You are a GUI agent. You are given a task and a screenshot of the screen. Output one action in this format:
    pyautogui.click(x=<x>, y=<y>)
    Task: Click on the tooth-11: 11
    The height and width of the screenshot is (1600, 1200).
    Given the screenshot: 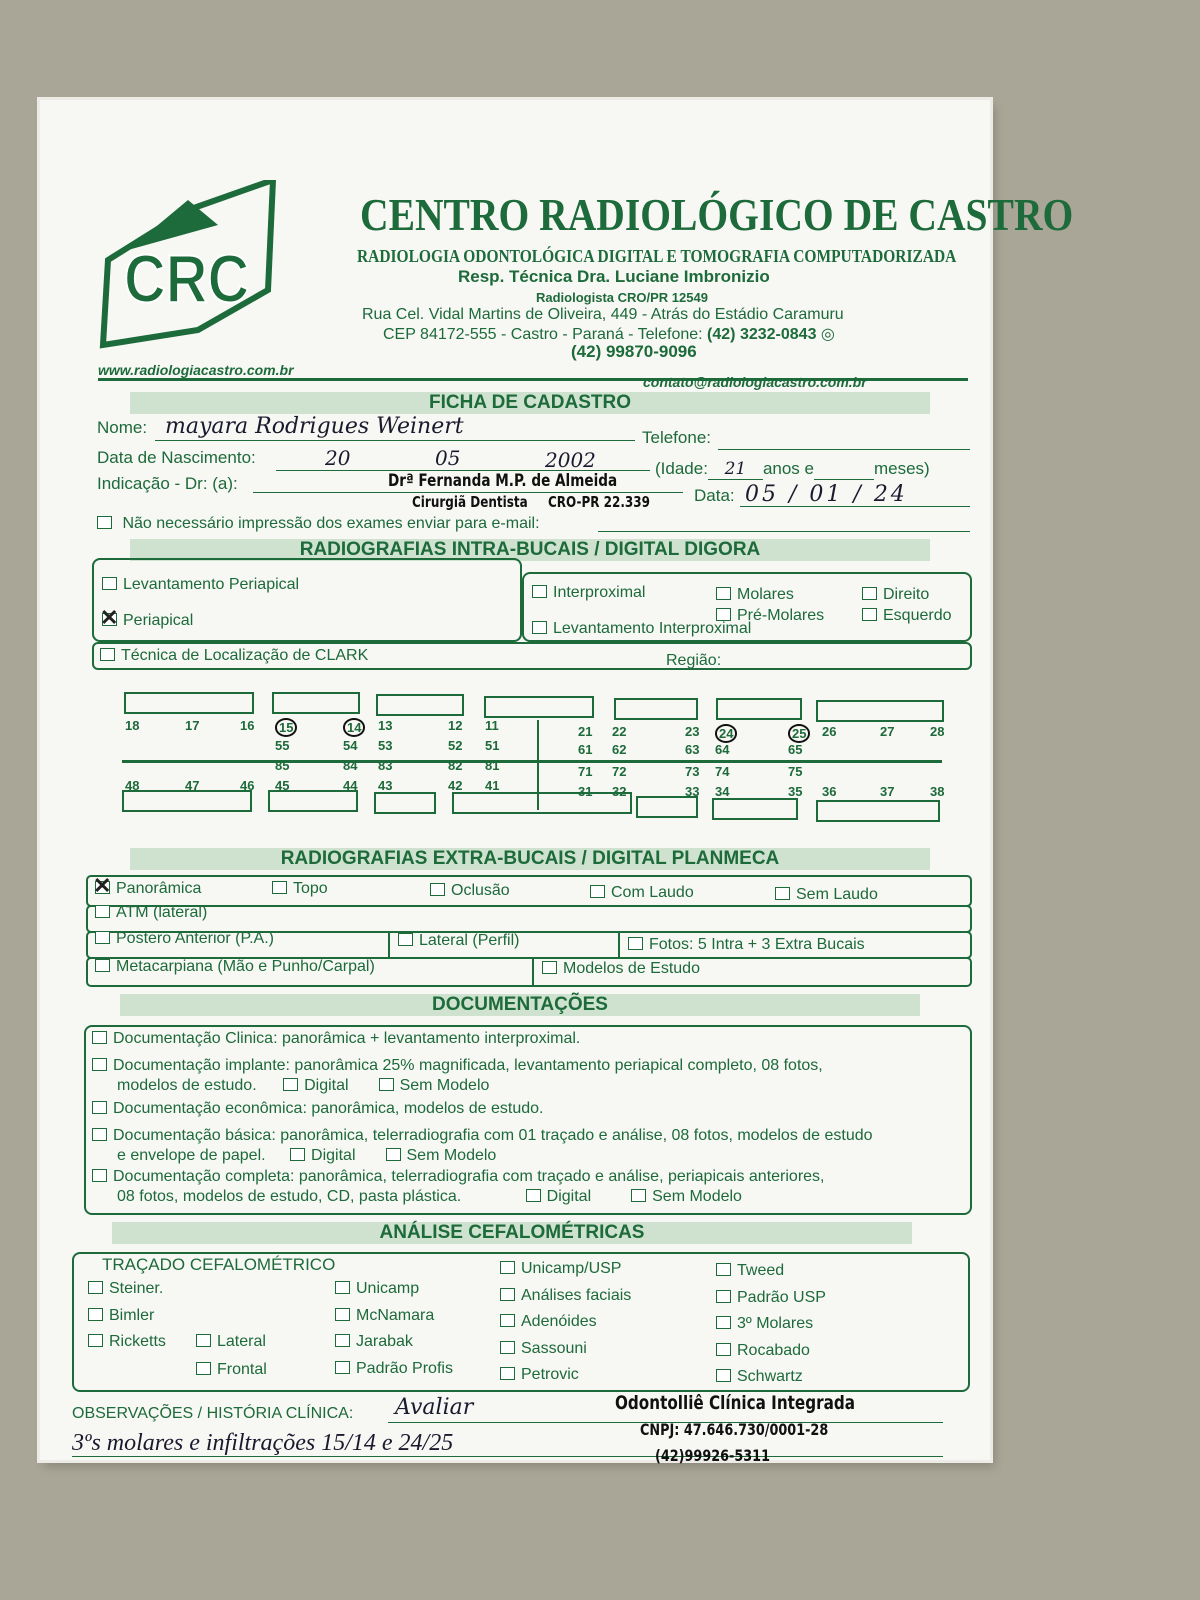 What is the action you would take?
    pyautogui.click(x=492, y=725)
    